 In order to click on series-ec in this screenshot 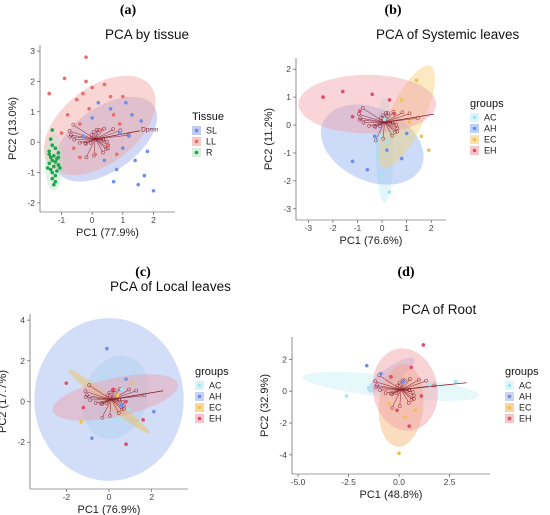, I will do `click(402, 429)`.